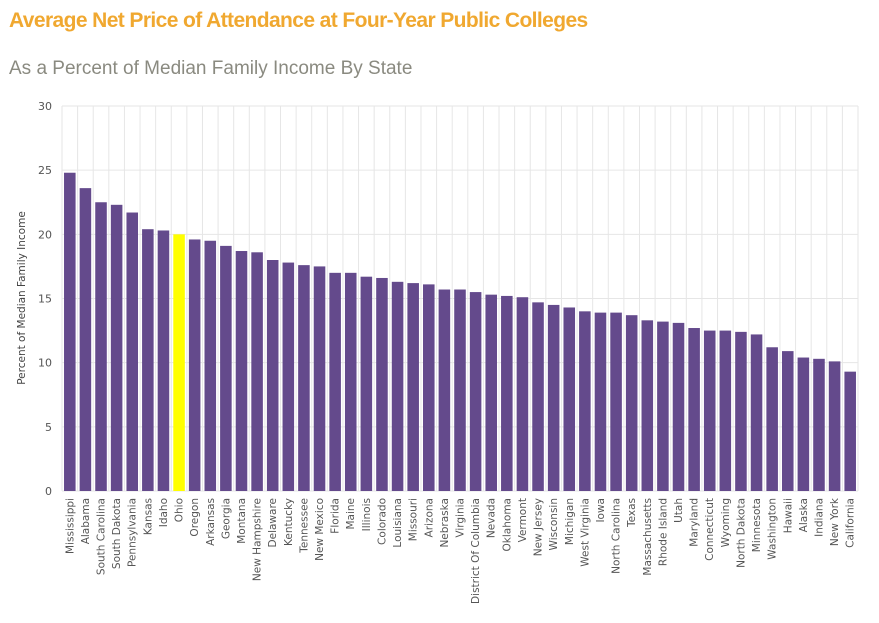 This screenshot has width=879, height=623. I want to click on x-tick-label: Colorado, so click(382, 521).